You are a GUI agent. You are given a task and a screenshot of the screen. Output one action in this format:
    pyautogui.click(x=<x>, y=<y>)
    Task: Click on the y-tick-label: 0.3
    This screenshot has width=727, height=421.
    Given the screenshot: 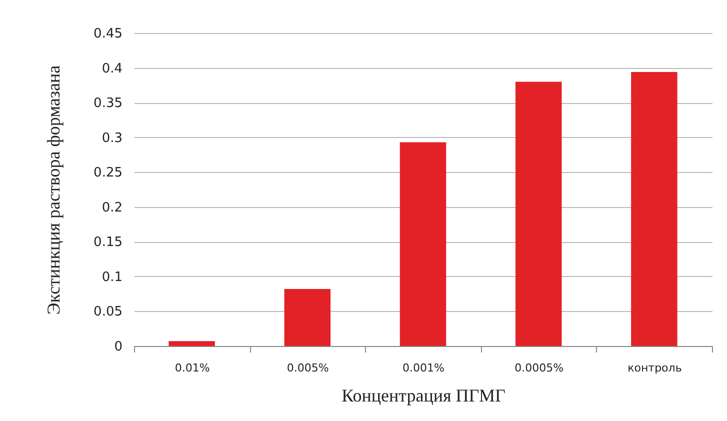 What is the action you would take?
    pyautogui.click(x=112, y=138)
    